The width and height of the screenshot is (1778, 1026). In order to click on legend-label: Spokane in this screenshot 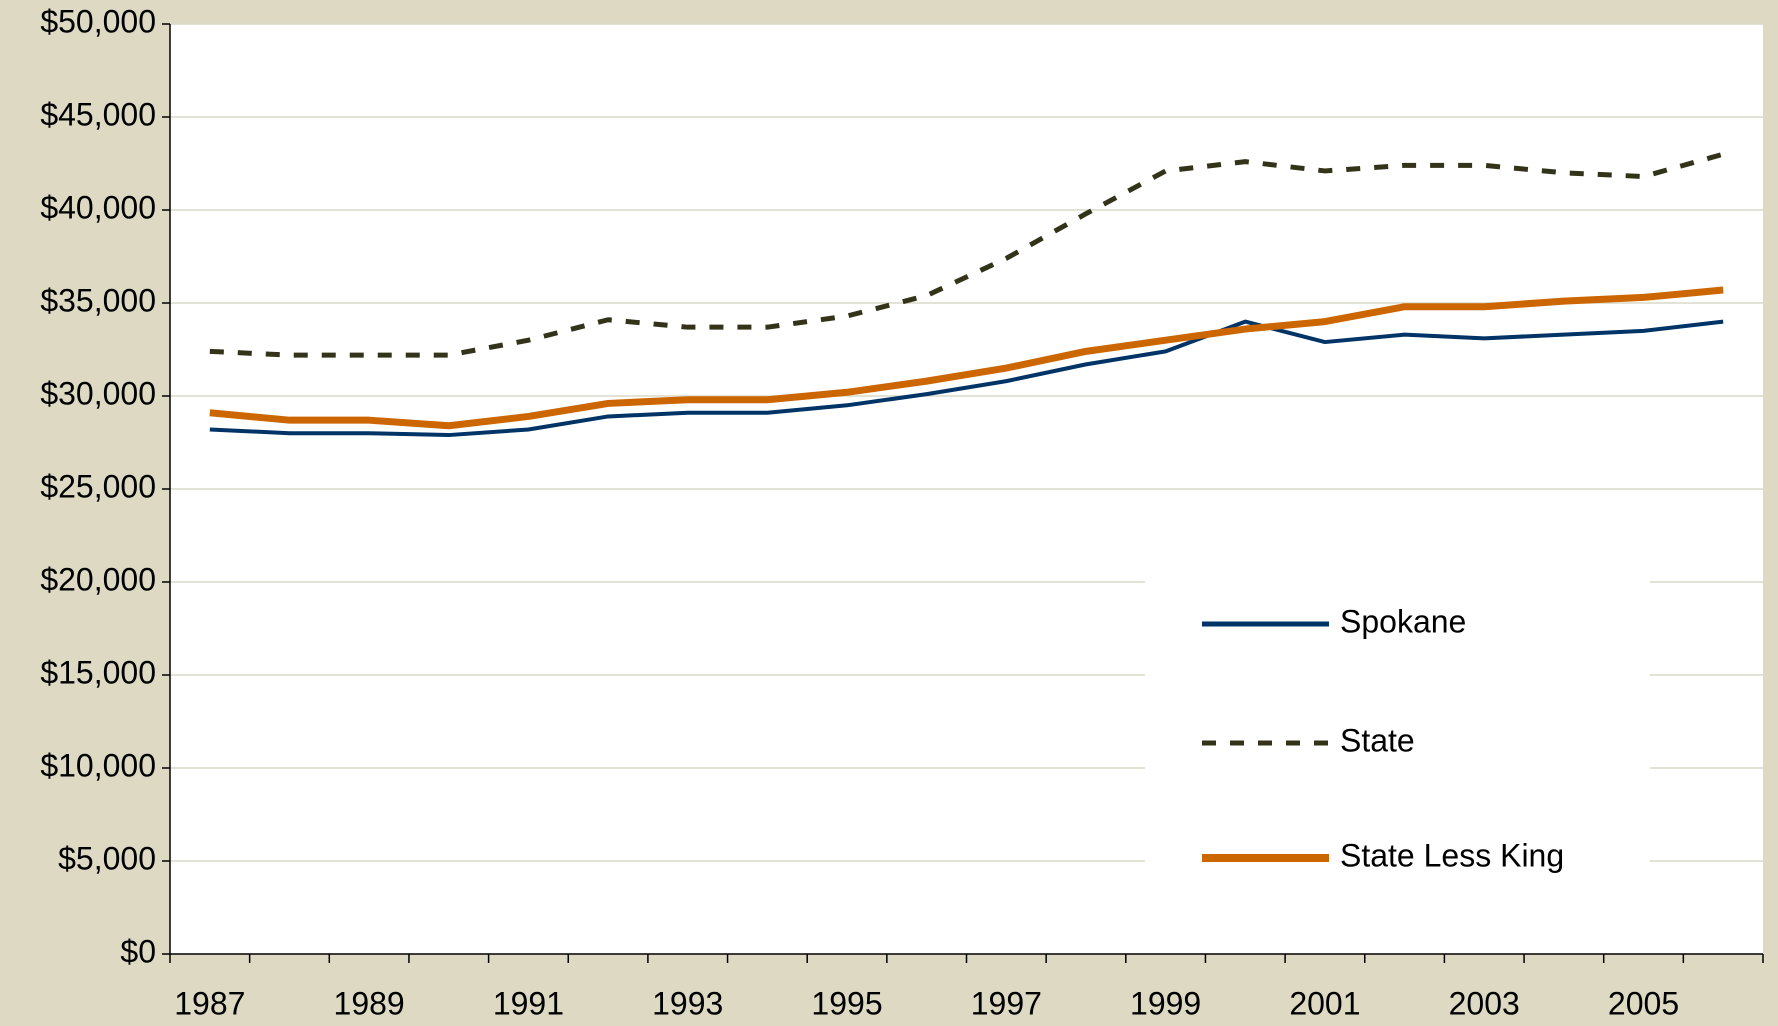, I will do `click(1403, 621)`.